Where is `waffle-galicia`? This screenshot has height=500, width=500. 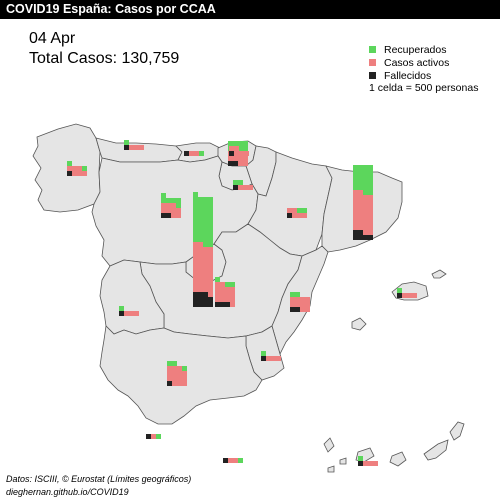
waffle-galicia is located at coordinates (77, 168).